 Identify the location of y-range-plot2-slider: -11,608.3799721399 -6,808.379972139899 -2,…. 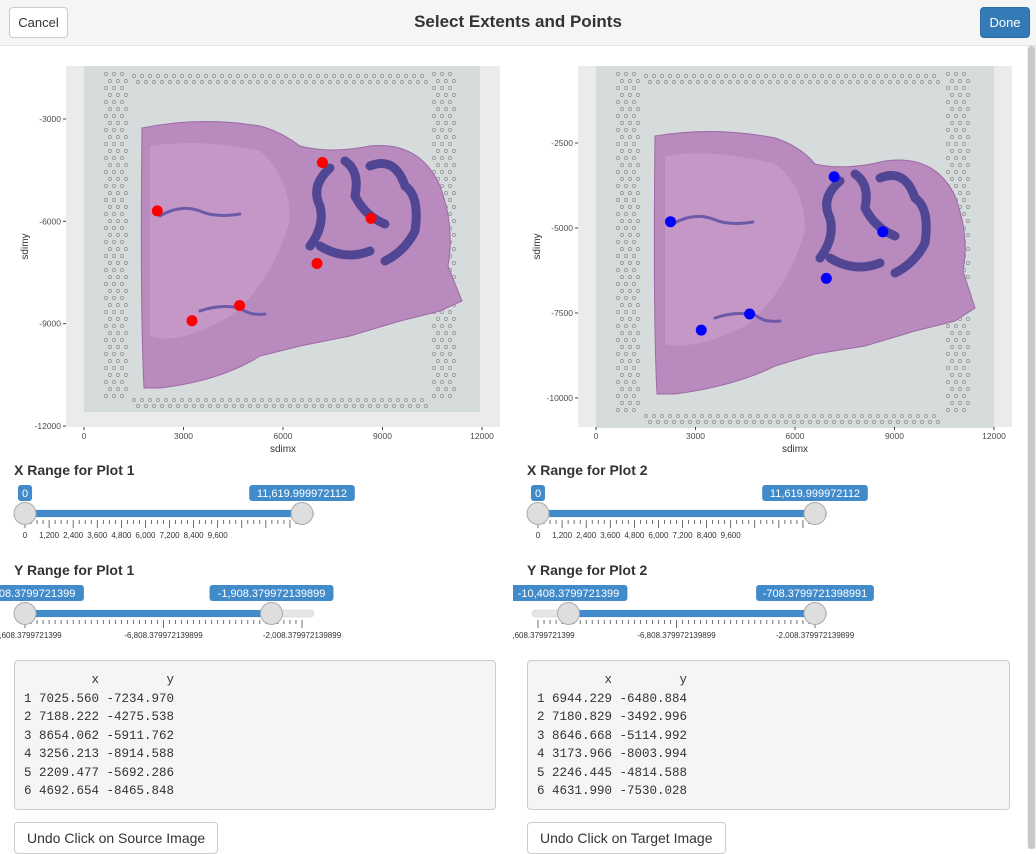
(763, 612).